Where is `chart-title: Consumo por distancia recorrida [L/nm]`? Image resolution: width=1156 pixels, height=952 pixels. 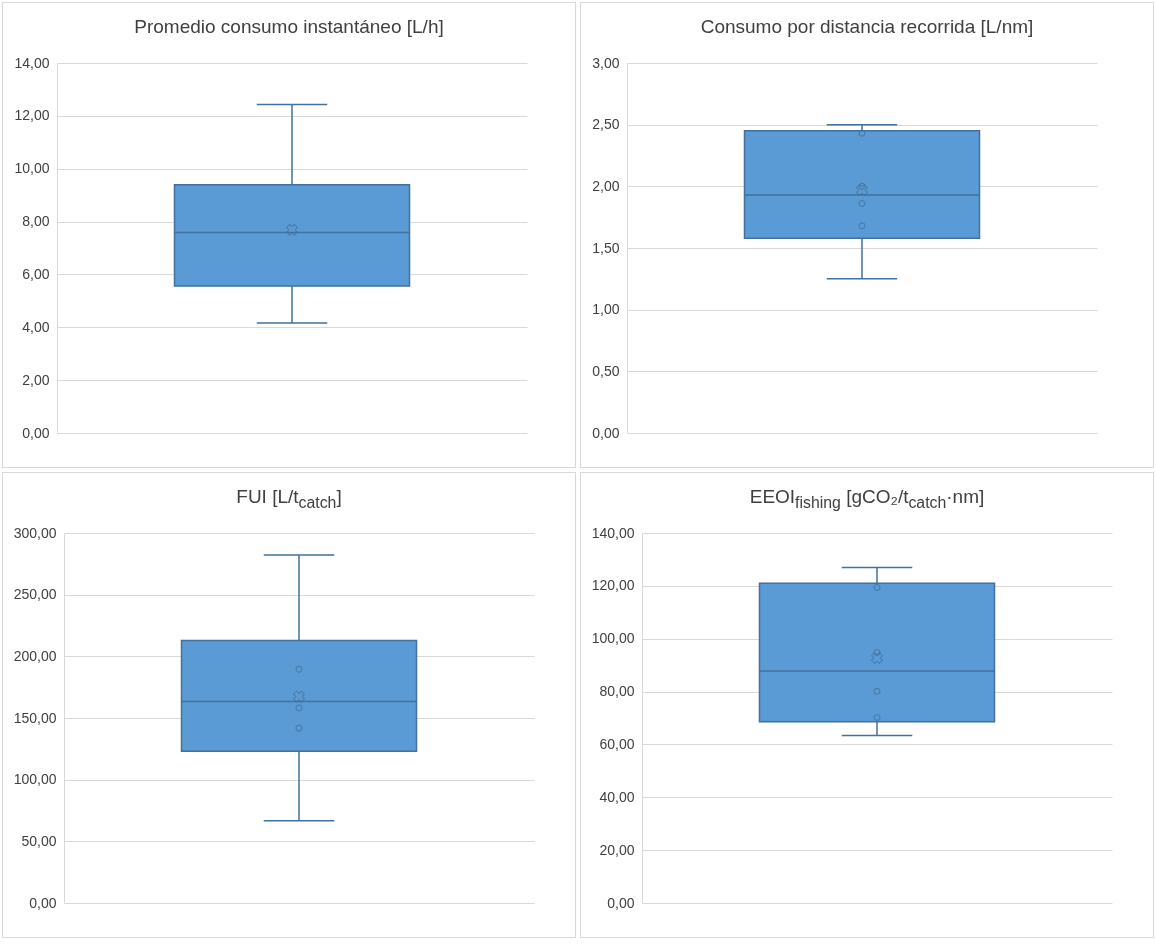
chart-title: Consumo por distancia recorrida [L/nm] is located at coordinates (867, 27).